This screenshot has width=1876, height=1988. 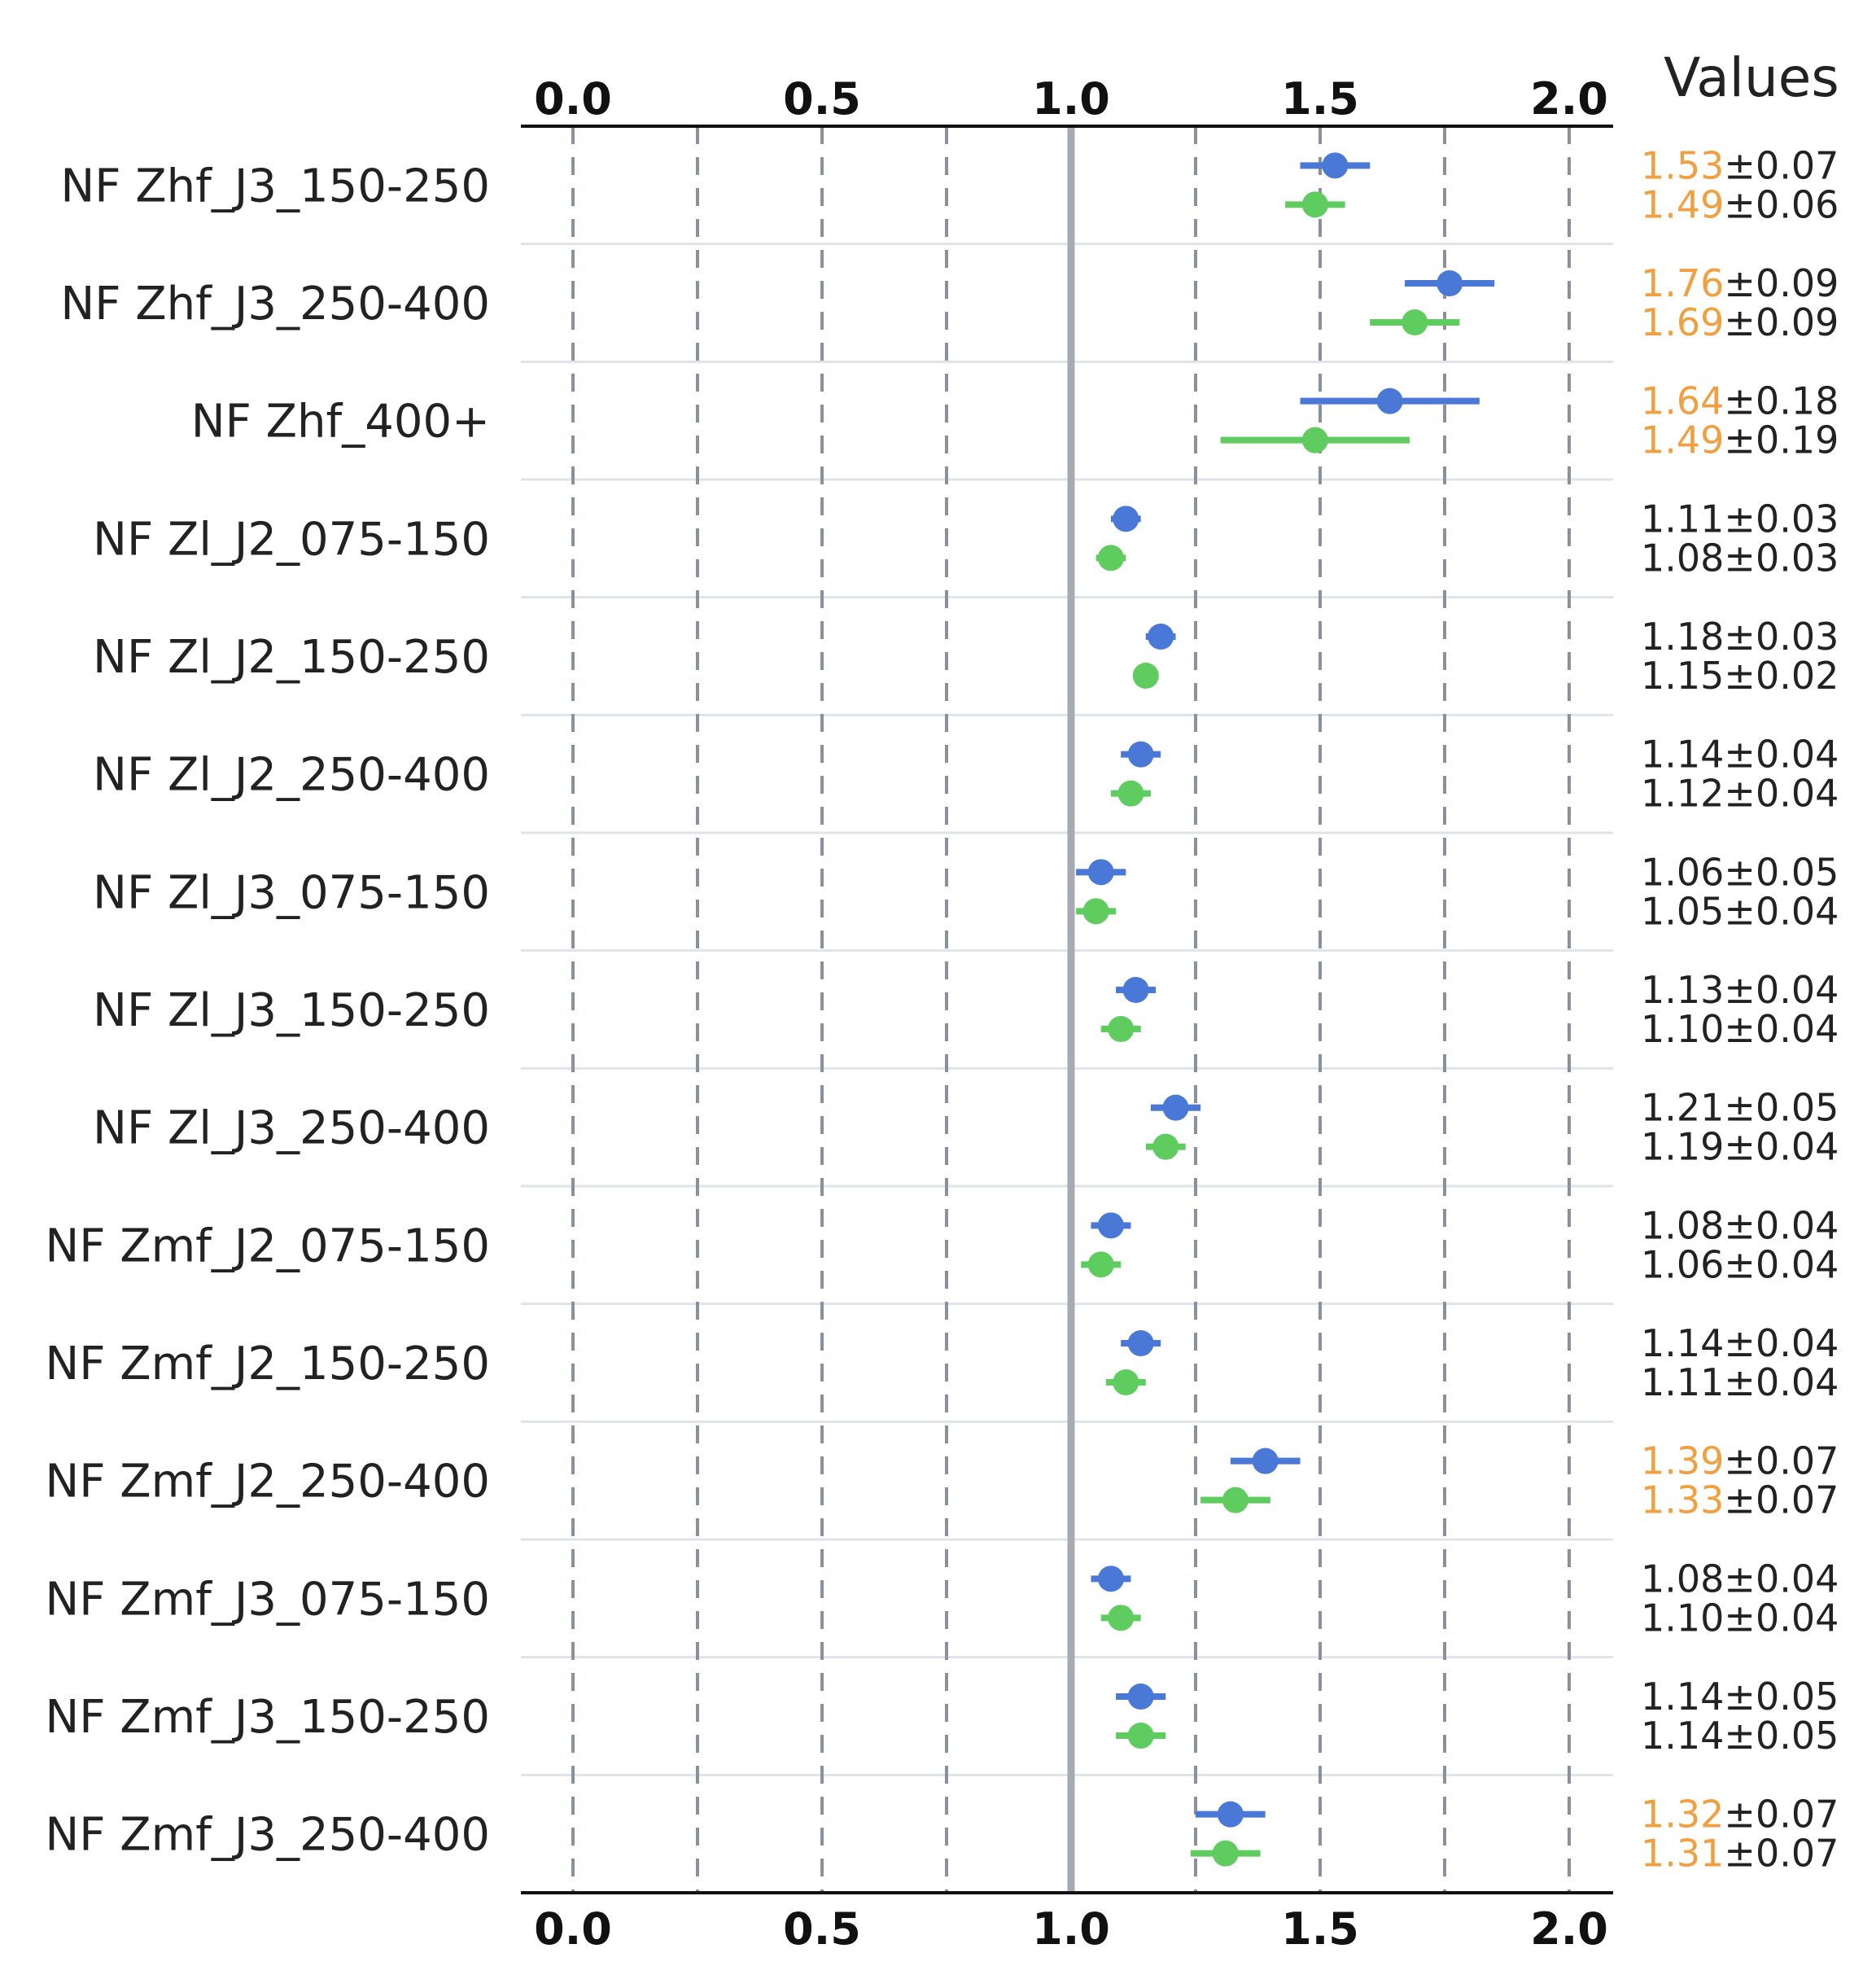 I want to click on value-label: 1.53±0.07, so click(x=1740, y=165).